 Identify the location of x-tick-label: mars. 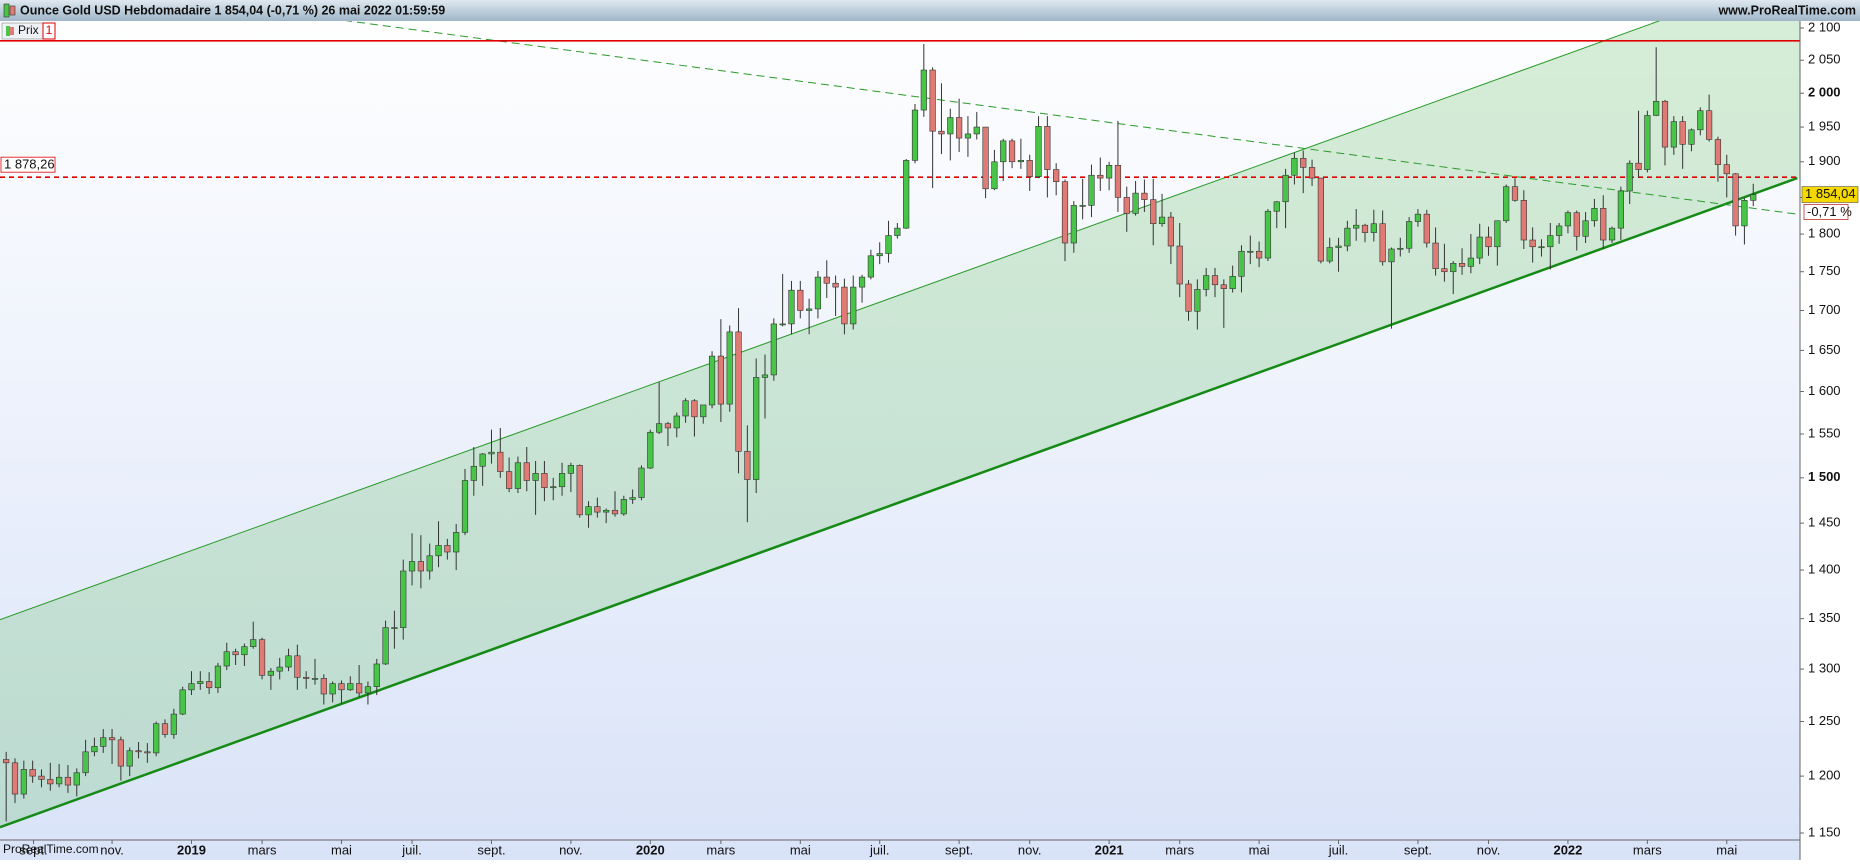
(720, 849).